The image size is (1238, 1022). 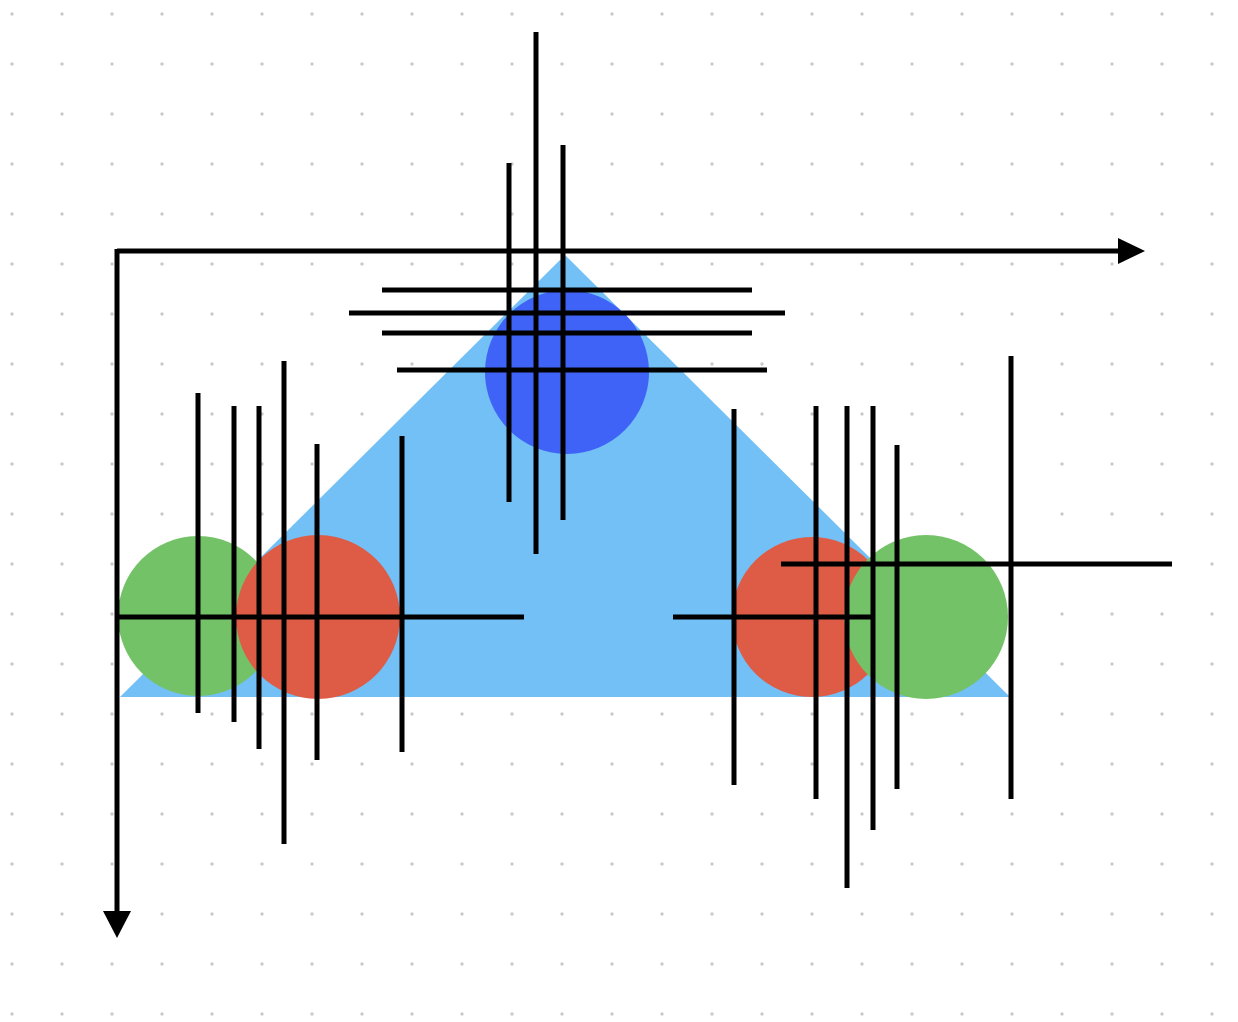 I want to click on x-axis-arrowhead-icon, so click(x=1131, y=251).